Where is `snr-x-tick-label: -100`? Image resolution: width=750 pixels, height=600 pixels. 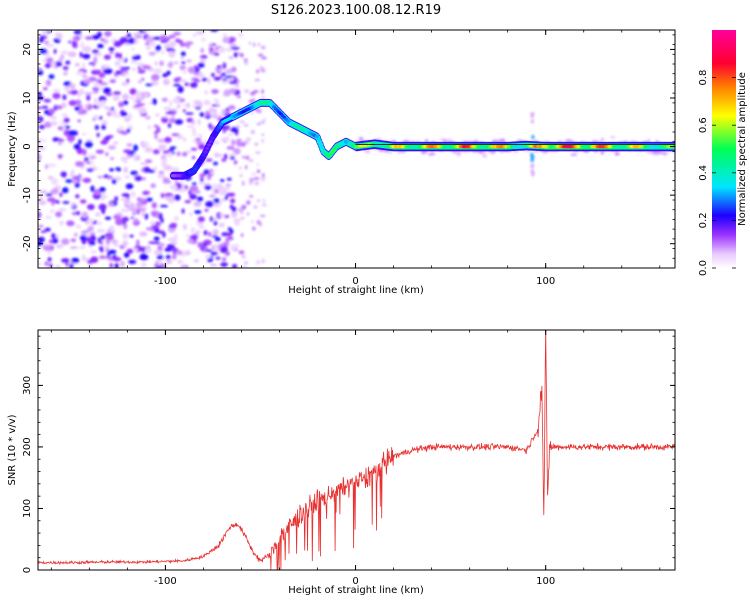
snr-x-tick-label: -100 is located at coordinates (165, 581).